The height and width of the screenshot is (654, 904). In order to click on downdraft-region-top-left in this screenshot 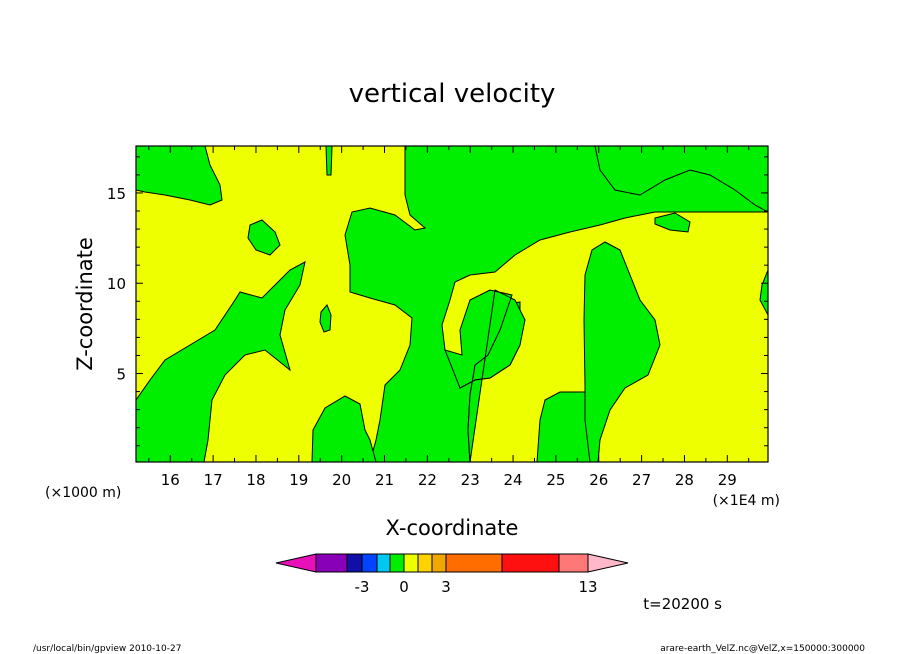, I will do `click(179, 176)`.